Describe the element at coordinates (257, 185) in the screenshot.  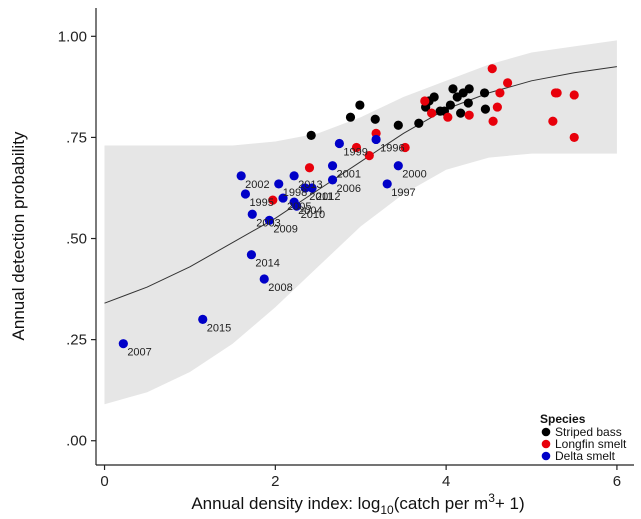
I see `point-label: 2002` at that location.